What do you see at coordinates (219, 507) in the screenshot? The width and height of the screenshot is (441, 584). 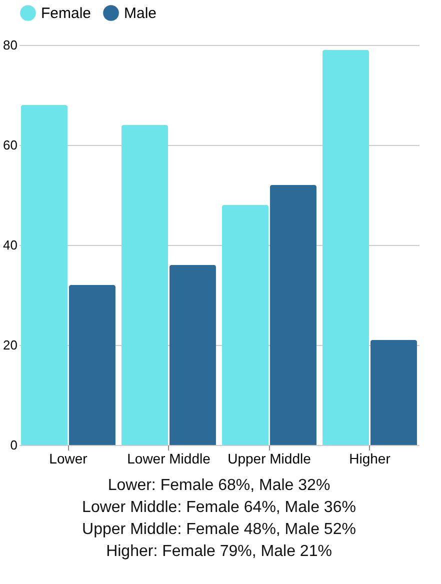 I see `text: Lower Middle: Female 64%, Male 36%` at bounding box center [219, 507].